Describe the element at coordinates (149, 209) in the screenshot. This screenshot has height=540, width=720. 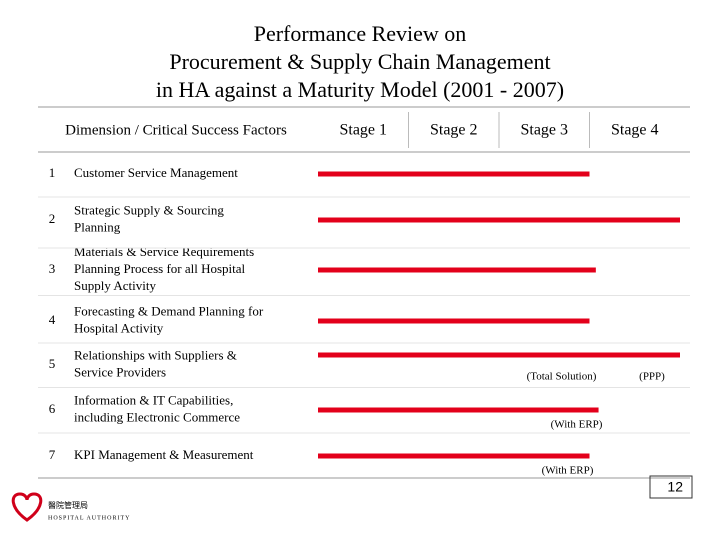
I see `dimension-label: Strategic Supply & Sourcing` at that location.